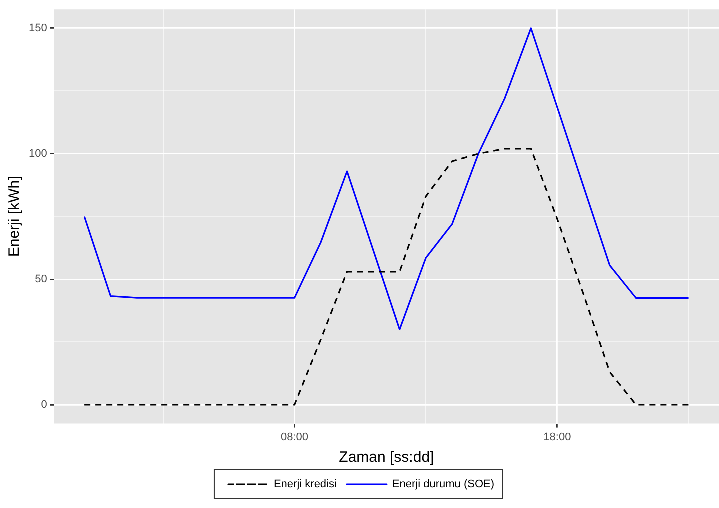  What do you see at coordinates (41, 279) in the screenshot?
I see `y-tick-label: 50` at bounding box center [41, 279].